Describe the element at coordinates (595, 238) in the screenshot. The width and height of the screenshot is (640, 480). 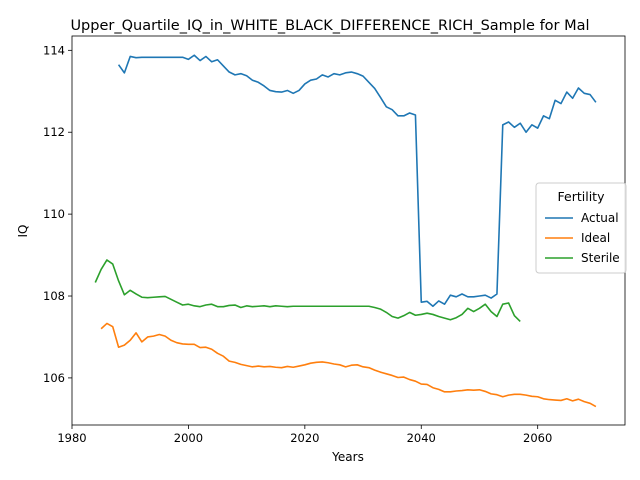
I see `legend-label-ideal: Ideal` at that location.